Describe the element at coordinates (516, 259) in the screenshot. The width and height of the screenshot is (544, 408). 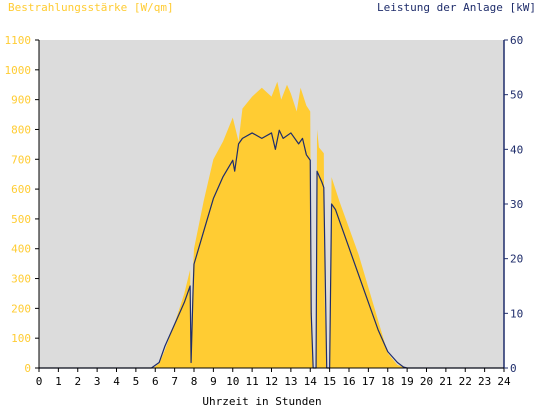
I see `y-right-tick-label: 20` at that location.